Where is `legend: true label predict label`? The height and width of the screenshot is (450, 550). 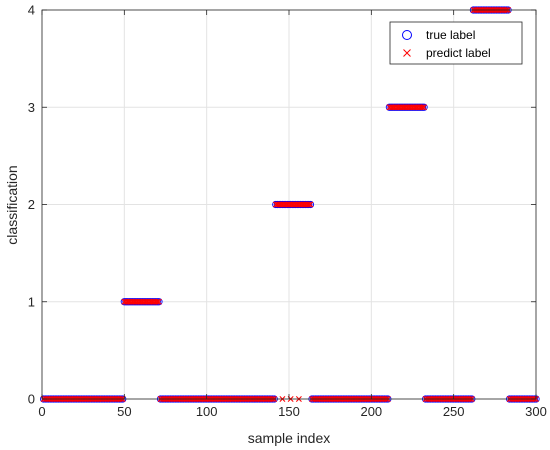
legend: true label predict label is located at coordinates (456, 43).